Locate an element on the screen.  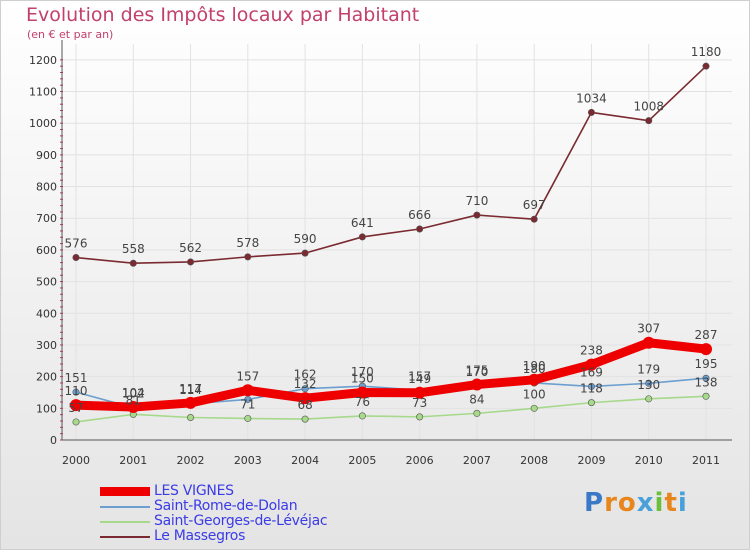
legend-label: Saint-Rome-de-Dolan is located at coordinates (226, 506).